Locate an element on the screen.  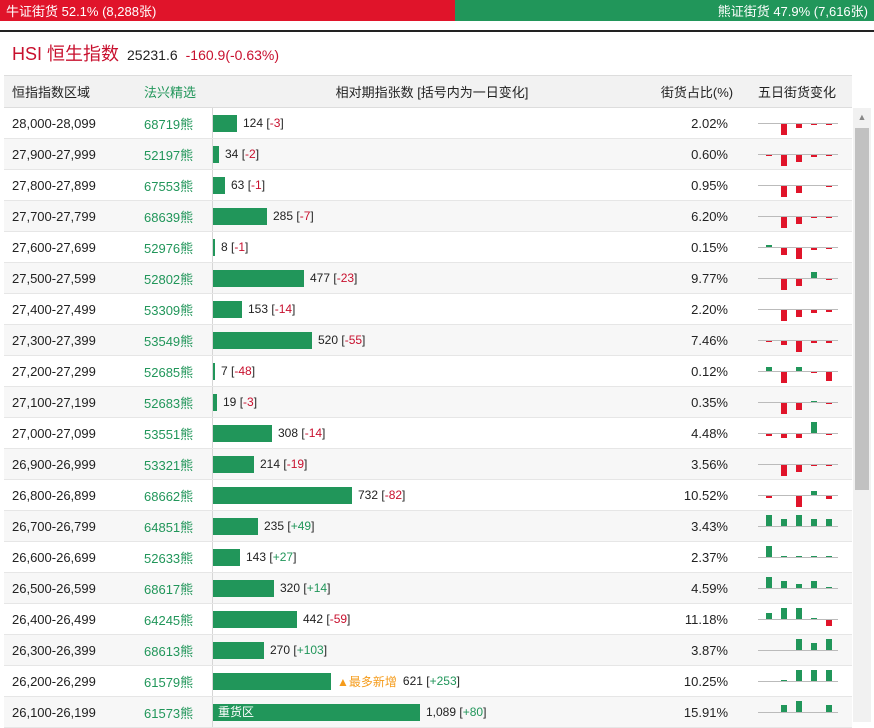
pick-link: 68662熊 is located at coordinates (169, 496).